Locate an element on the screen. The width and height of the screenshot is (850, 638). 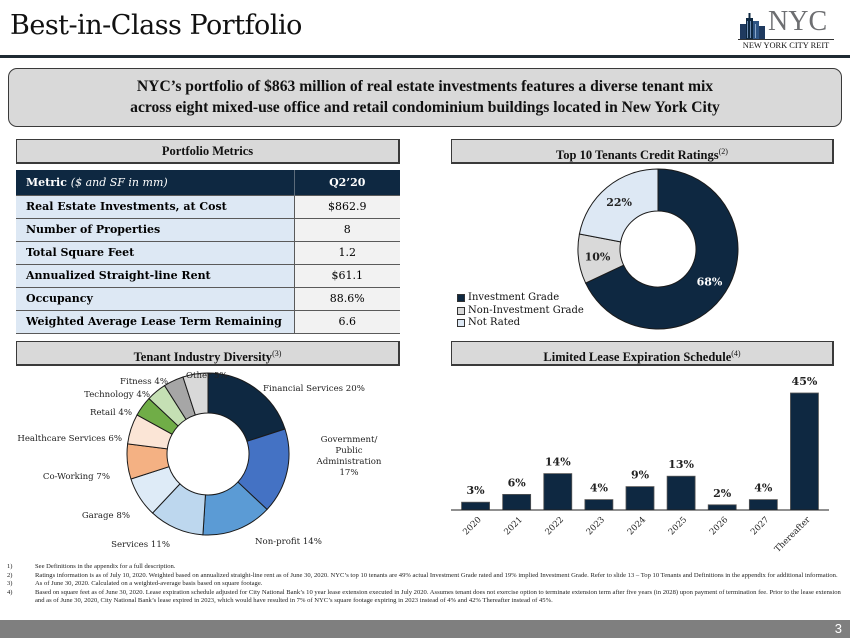
table-row: Real Estate Investments, at Cost $862.9 is located at coordinates (208, 206).